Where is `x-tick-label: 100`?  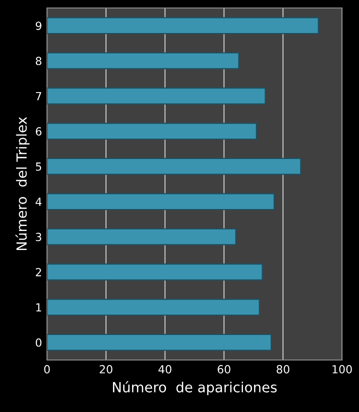
x-tick-label: 100 is located at coordinates (342, 369).